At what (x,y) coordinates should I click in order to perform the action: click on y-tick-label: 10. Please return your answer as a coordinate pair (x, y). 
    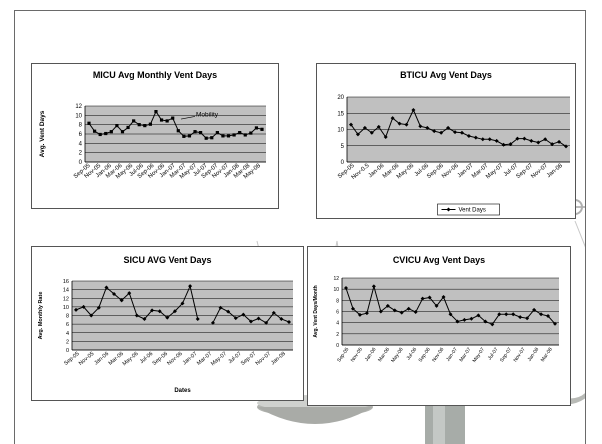
    Looking at the image, I should click on (66, 308).